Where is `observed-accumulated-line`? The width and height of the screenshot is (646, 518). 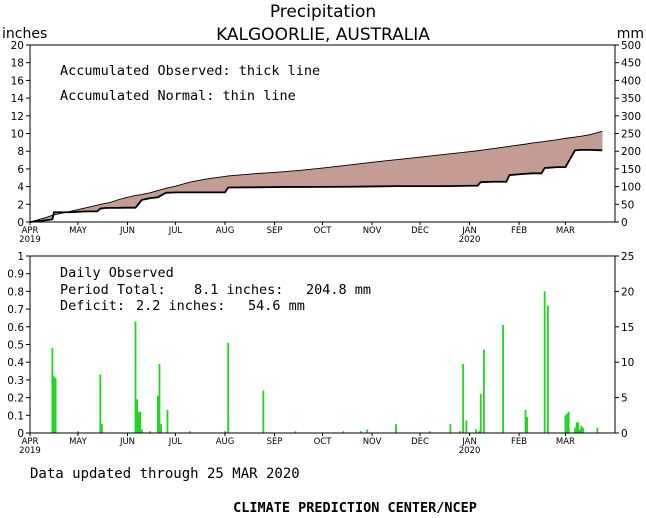
observed-accumulated-line is located at coordinates (316, 185).